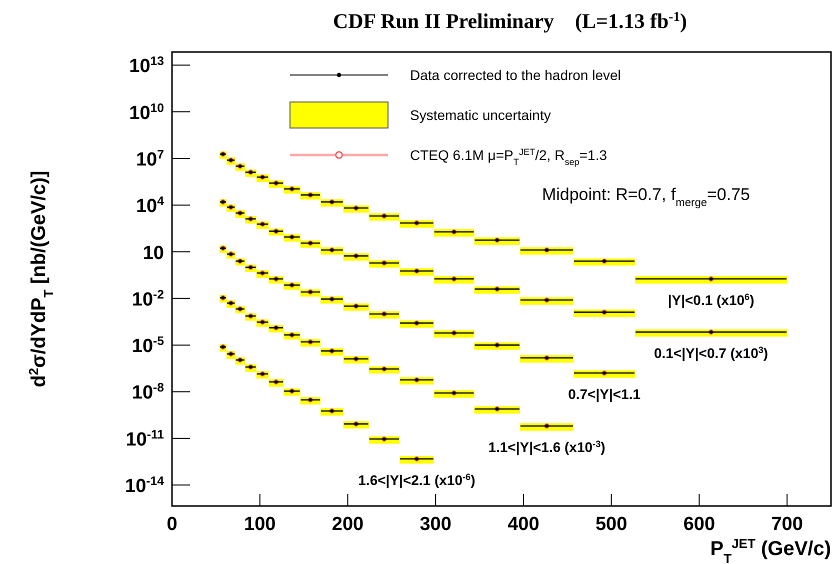 Image resolution: width=838 pixels, height=564 pixels. Describe the element at coordinates (150, 158) in the screenshot. I see `y-tick-label: 10$^{7}$` at that location.